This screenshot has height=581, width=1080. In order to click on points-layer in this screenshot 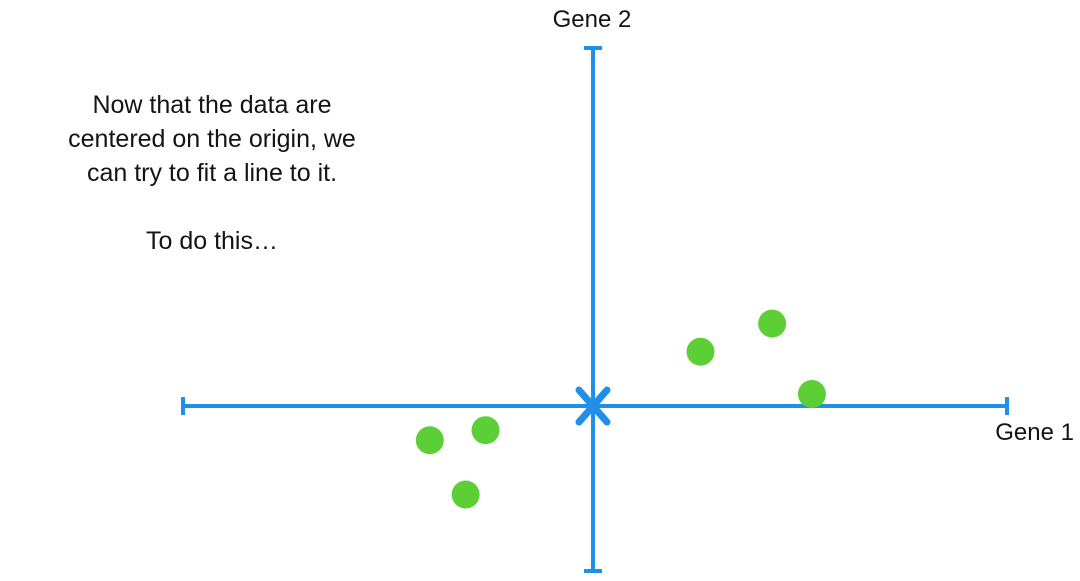, I will do `click(620, 409)`.